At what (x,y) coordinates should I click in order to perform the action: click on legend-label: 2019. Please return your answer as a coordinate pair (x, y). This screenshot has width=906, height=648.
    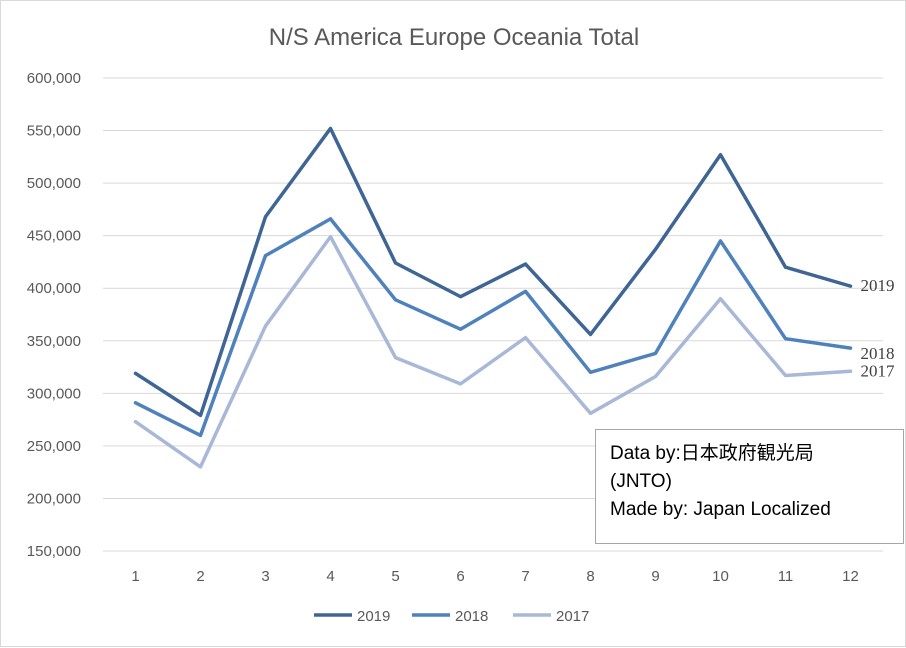
    Looking at the image, I should click on (373, 616).